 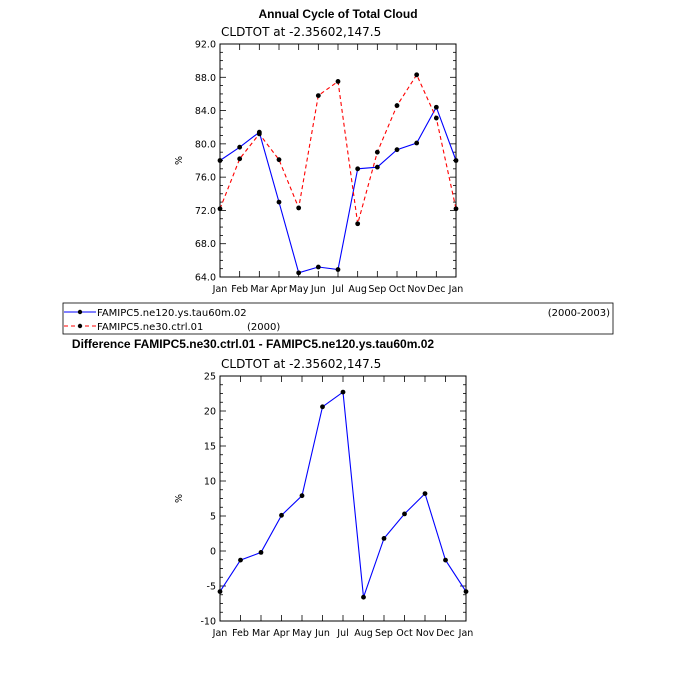 I want to click on chart1-ytick-label: 80.0, so click(x=205, y=144).